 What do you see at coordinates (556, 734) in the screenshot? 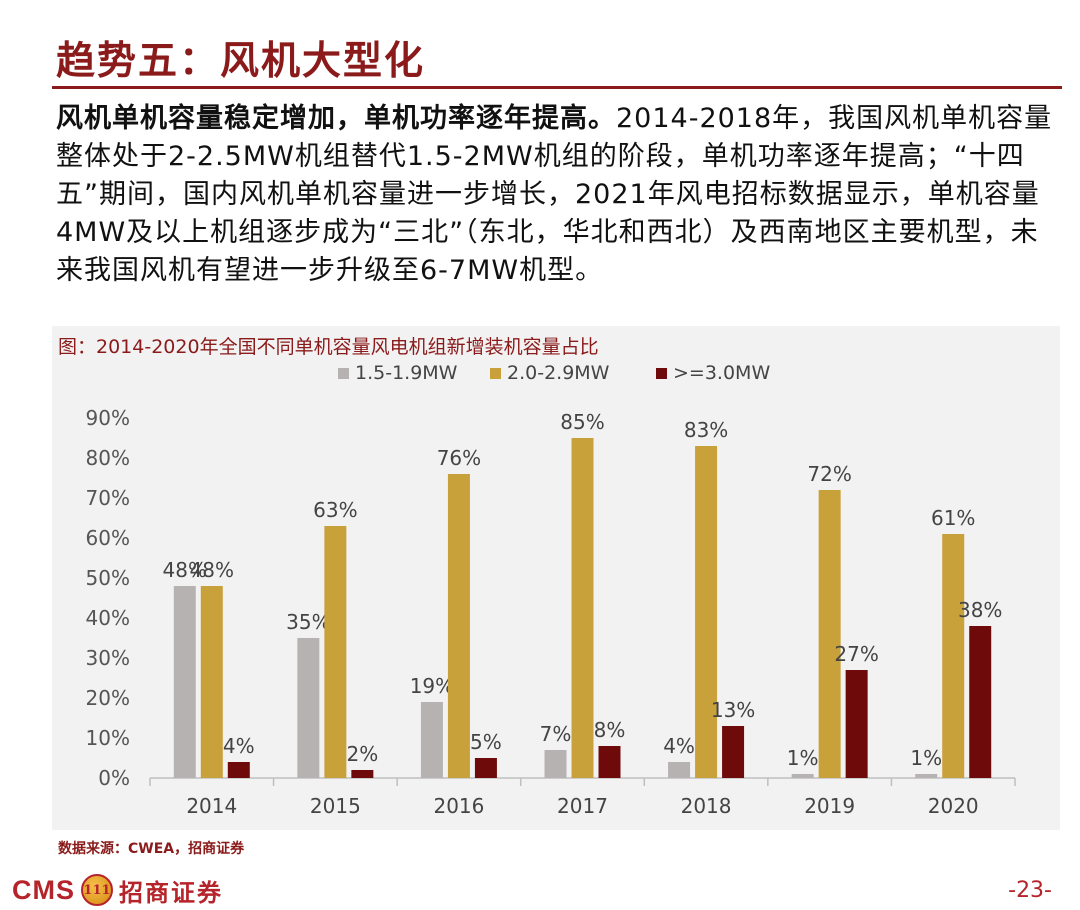
I see `data-label-2017-0: 7%` at bounding box center [556, 734].